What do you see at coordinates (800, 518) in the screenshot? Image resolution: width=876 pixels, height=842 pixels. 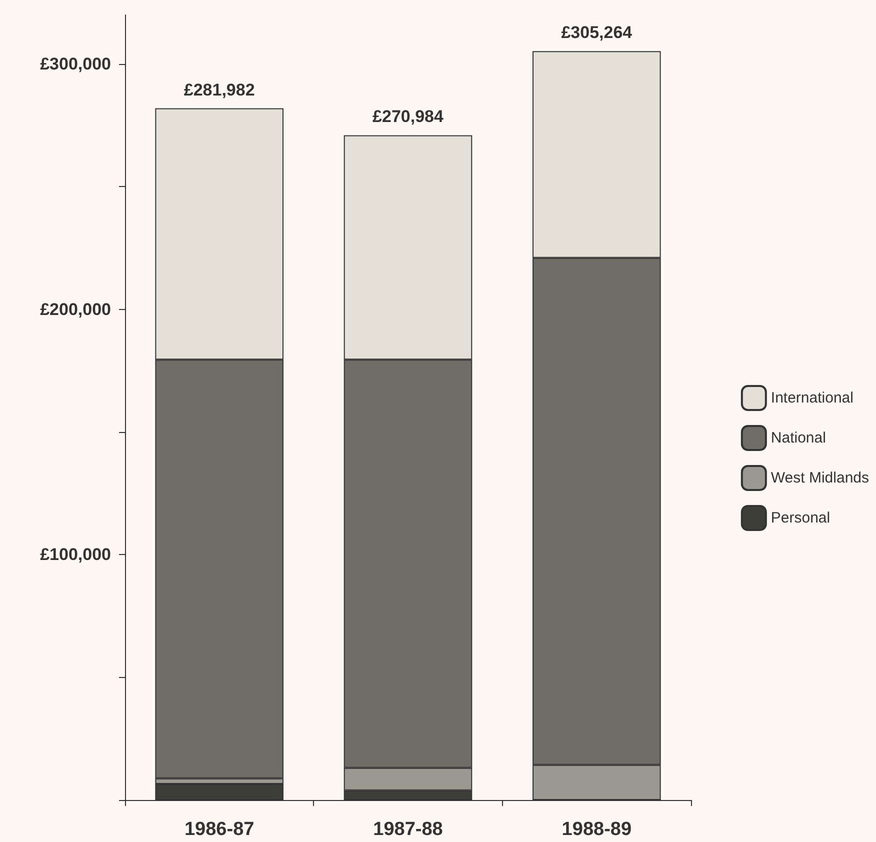 I see `legend-label: Personal` at bounding box center [800, 518].